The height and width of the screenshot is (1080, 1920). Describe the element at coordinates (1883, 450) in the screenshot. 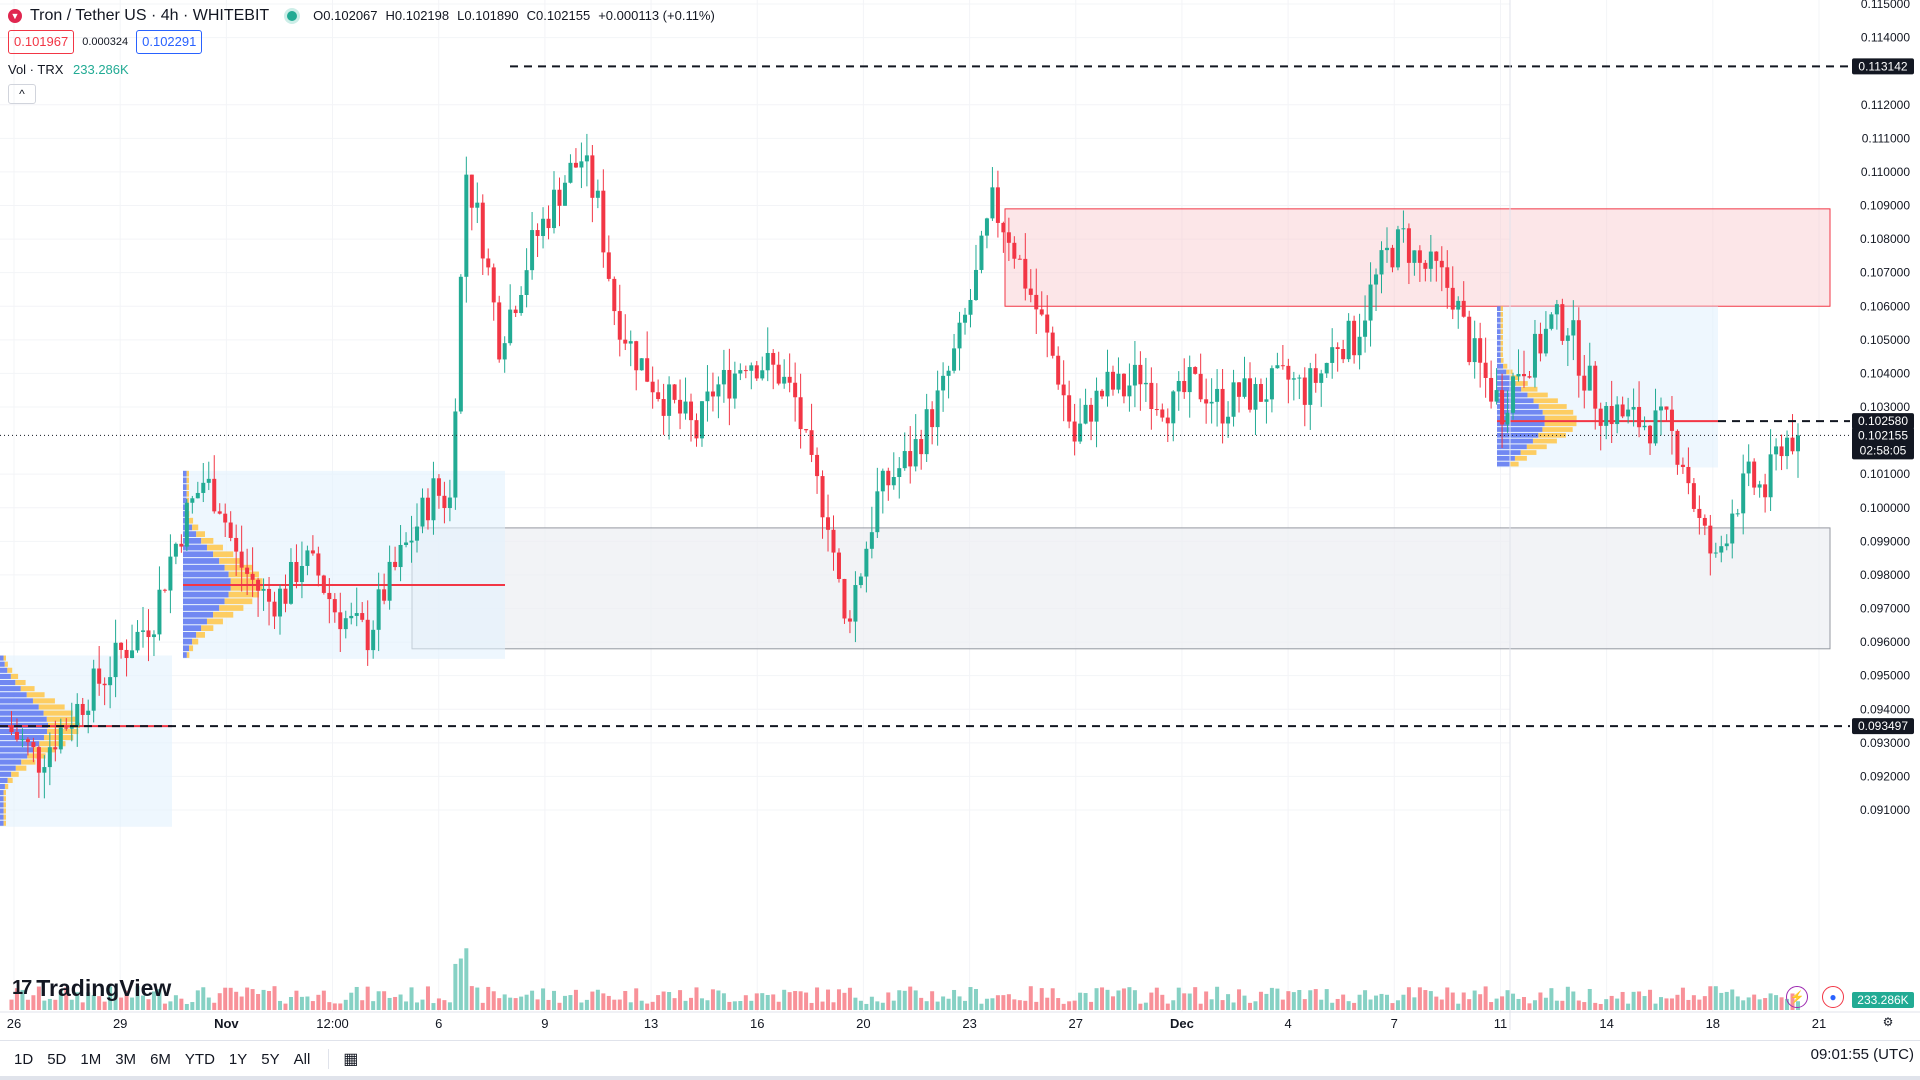

I see `candle-countdown-label: 02:58:05` at that location.